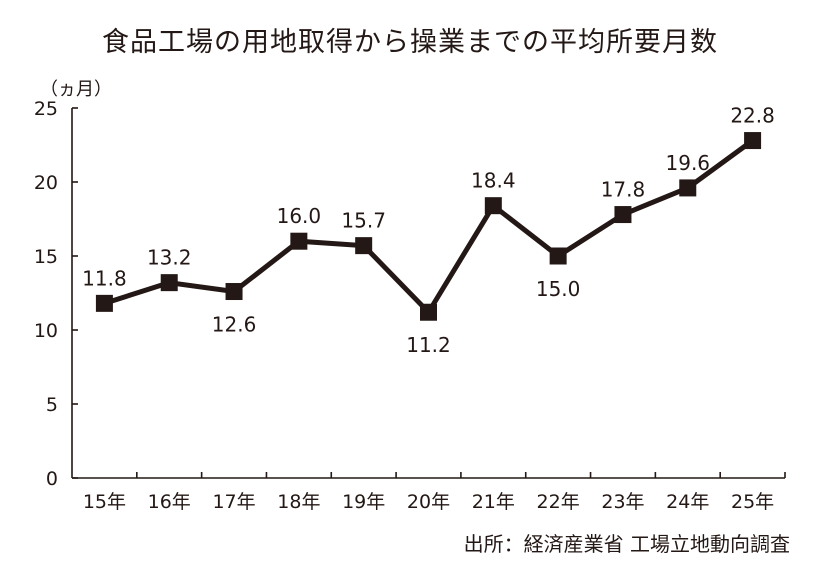 The image size is (820, 580). Describe the element at coordinates (493, 181) in the screenshot. I see `data-label: 18.4` at that location.